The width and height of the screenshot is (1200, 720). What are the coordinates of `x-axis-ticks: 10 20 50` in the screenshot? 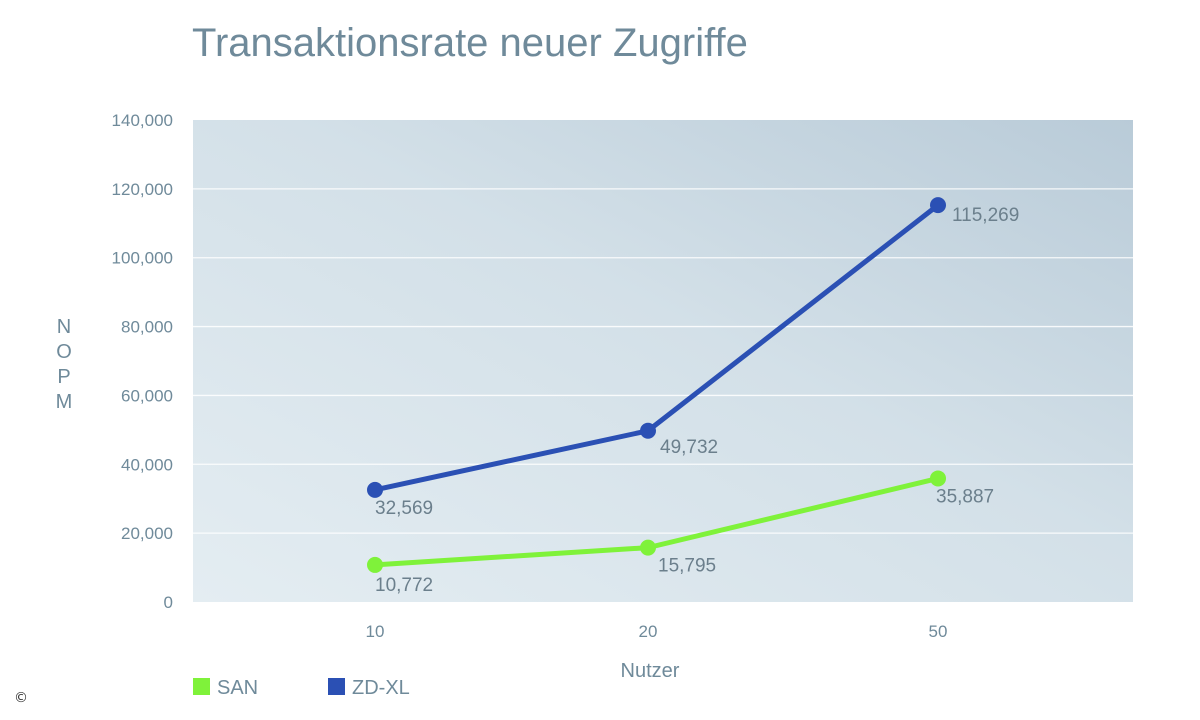 It's located at (657, 631).